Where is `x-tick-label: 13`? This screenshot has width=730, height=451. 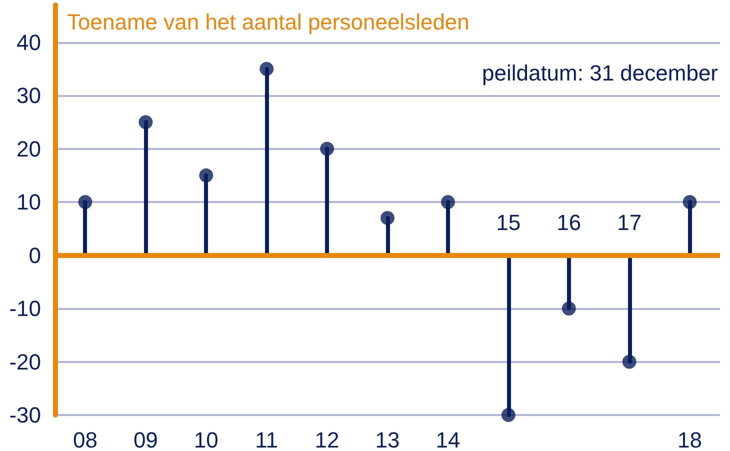 x-tick-label: 13 is located at coordinates (387, 439).